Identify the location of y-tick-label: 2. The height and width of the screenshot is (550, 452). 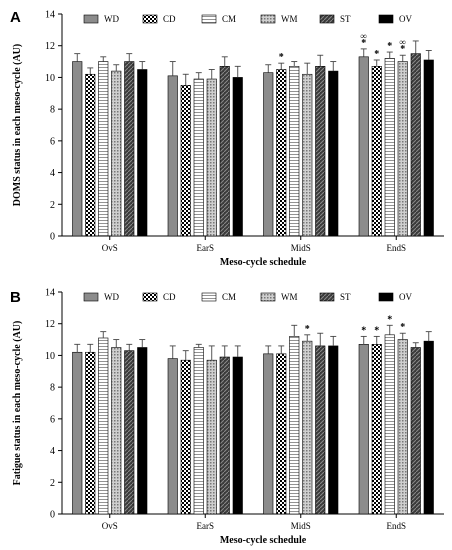
(52, 483).